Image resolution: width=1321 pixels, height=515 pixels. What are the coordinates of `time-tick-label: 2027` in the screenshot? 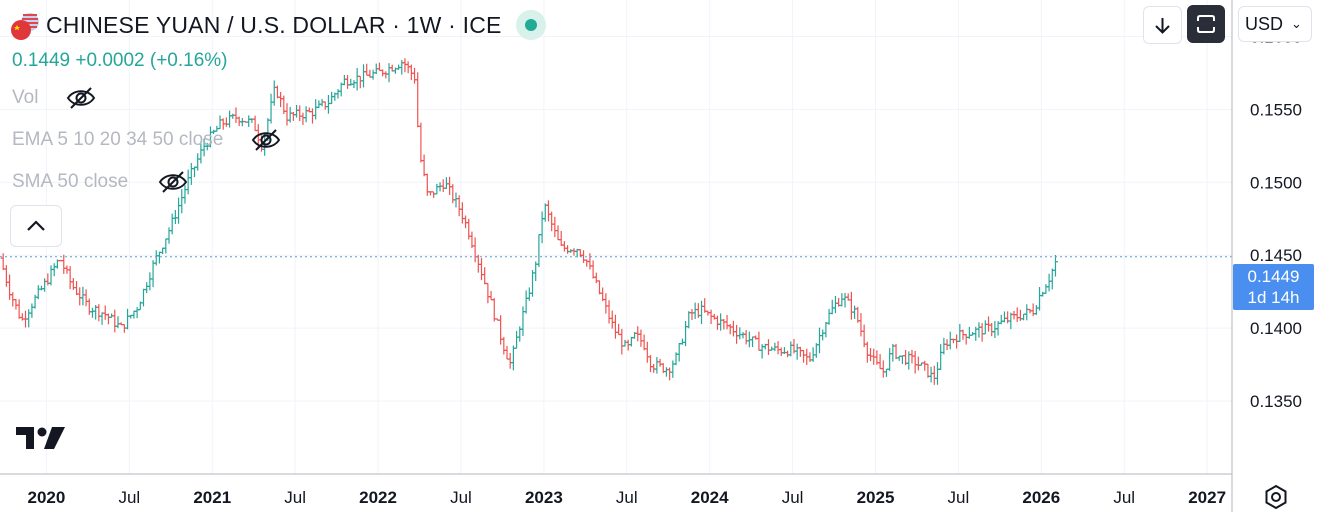 It's located at (1207, 497).